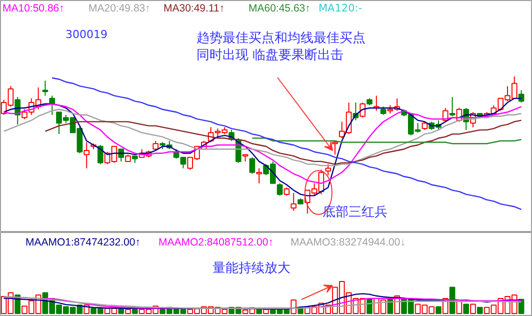  I want to click on text: 量能持续放大, so click(251, 268).